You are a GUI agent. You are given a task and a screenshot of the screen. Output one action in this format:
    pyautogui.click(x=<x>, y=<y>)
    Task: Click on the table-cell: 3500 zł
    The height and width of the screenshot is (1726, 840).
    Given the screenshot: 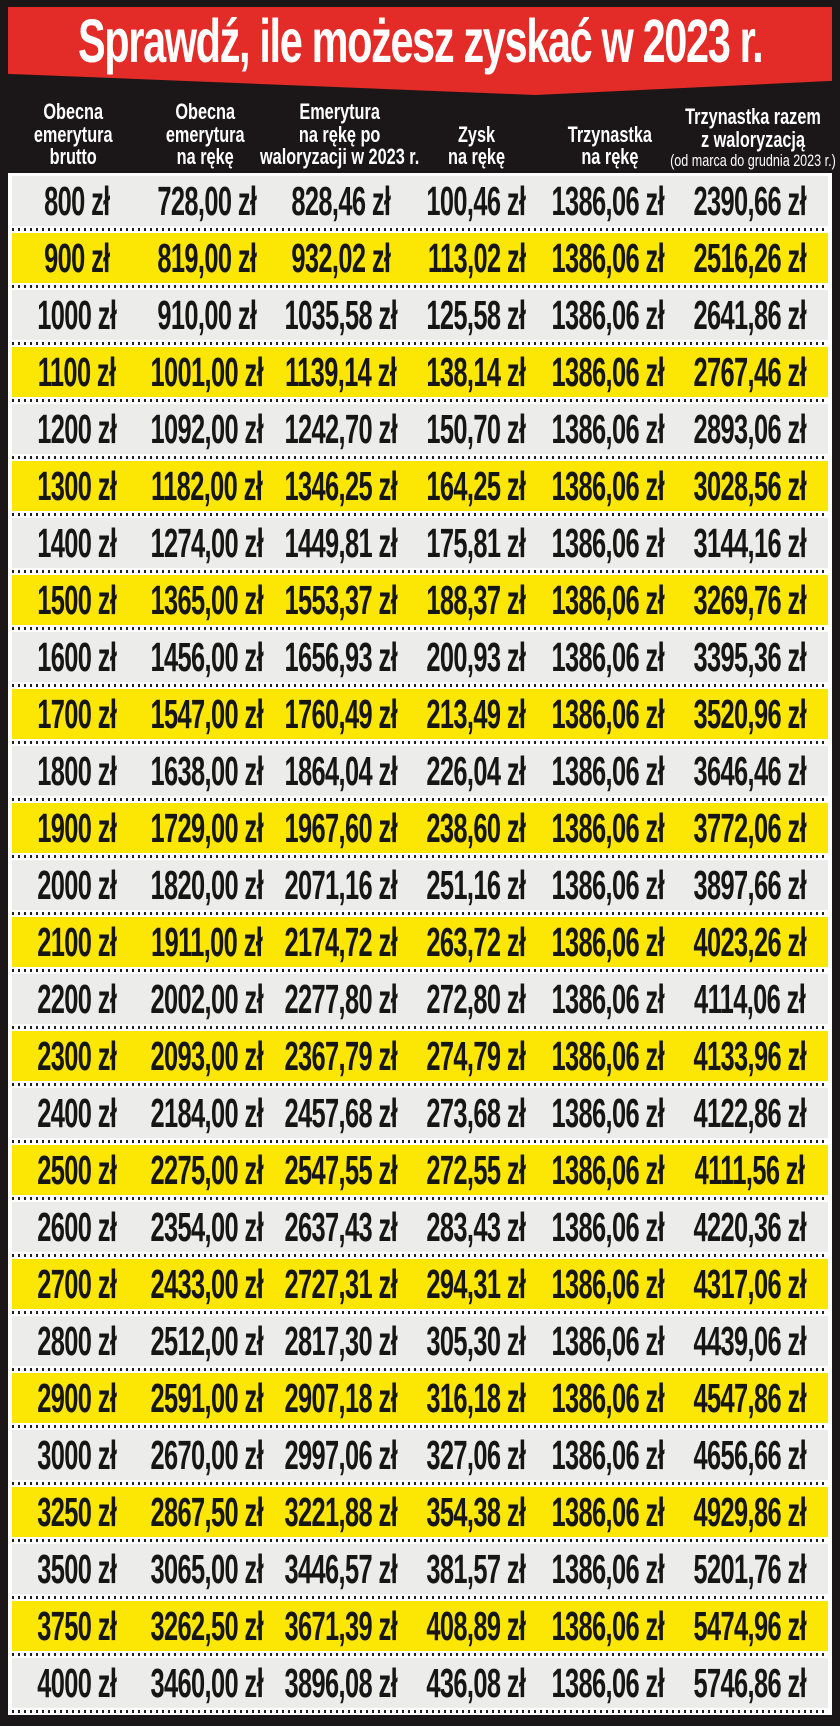 What is the action you would take?
    pyautogui.click(x=76, y=1568)
    